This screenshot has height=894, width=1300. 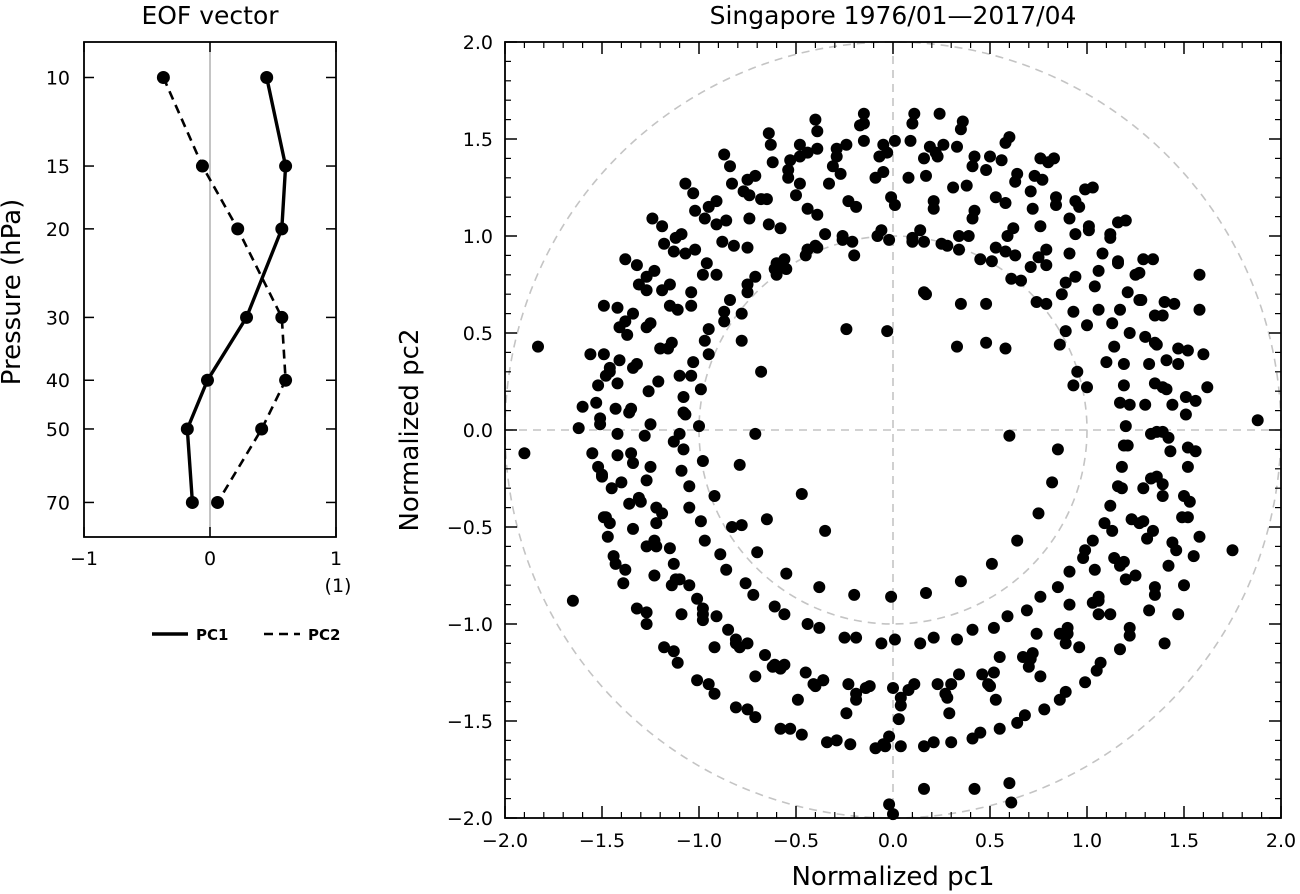 I want to click on scatter-x-tick-label: −1.0, so click(x=699, y=841).